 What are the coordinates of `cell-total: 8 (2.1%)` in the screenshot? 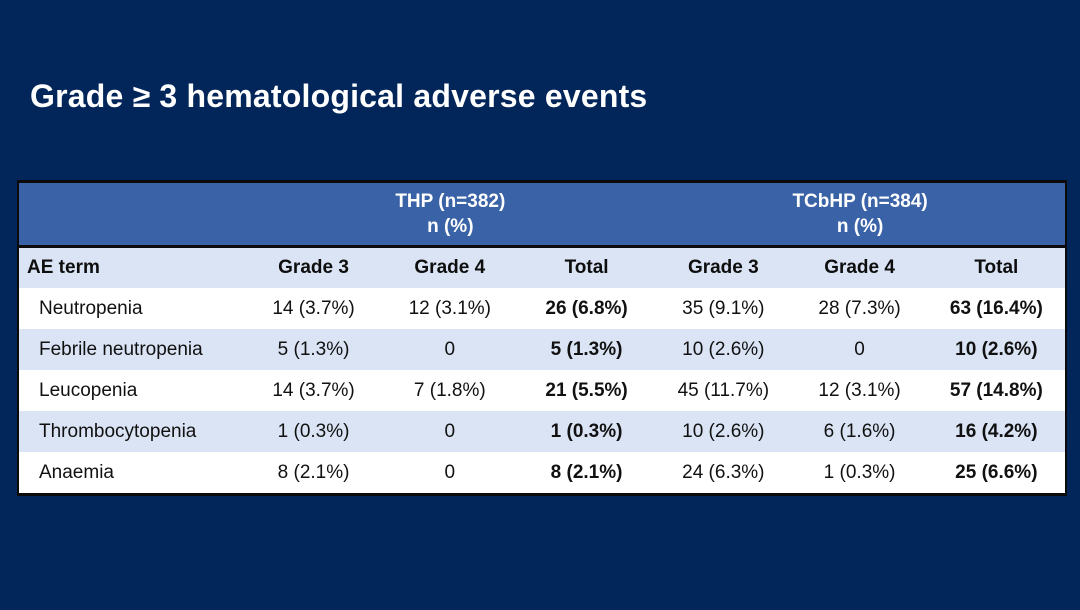 It's located at (586, 472).